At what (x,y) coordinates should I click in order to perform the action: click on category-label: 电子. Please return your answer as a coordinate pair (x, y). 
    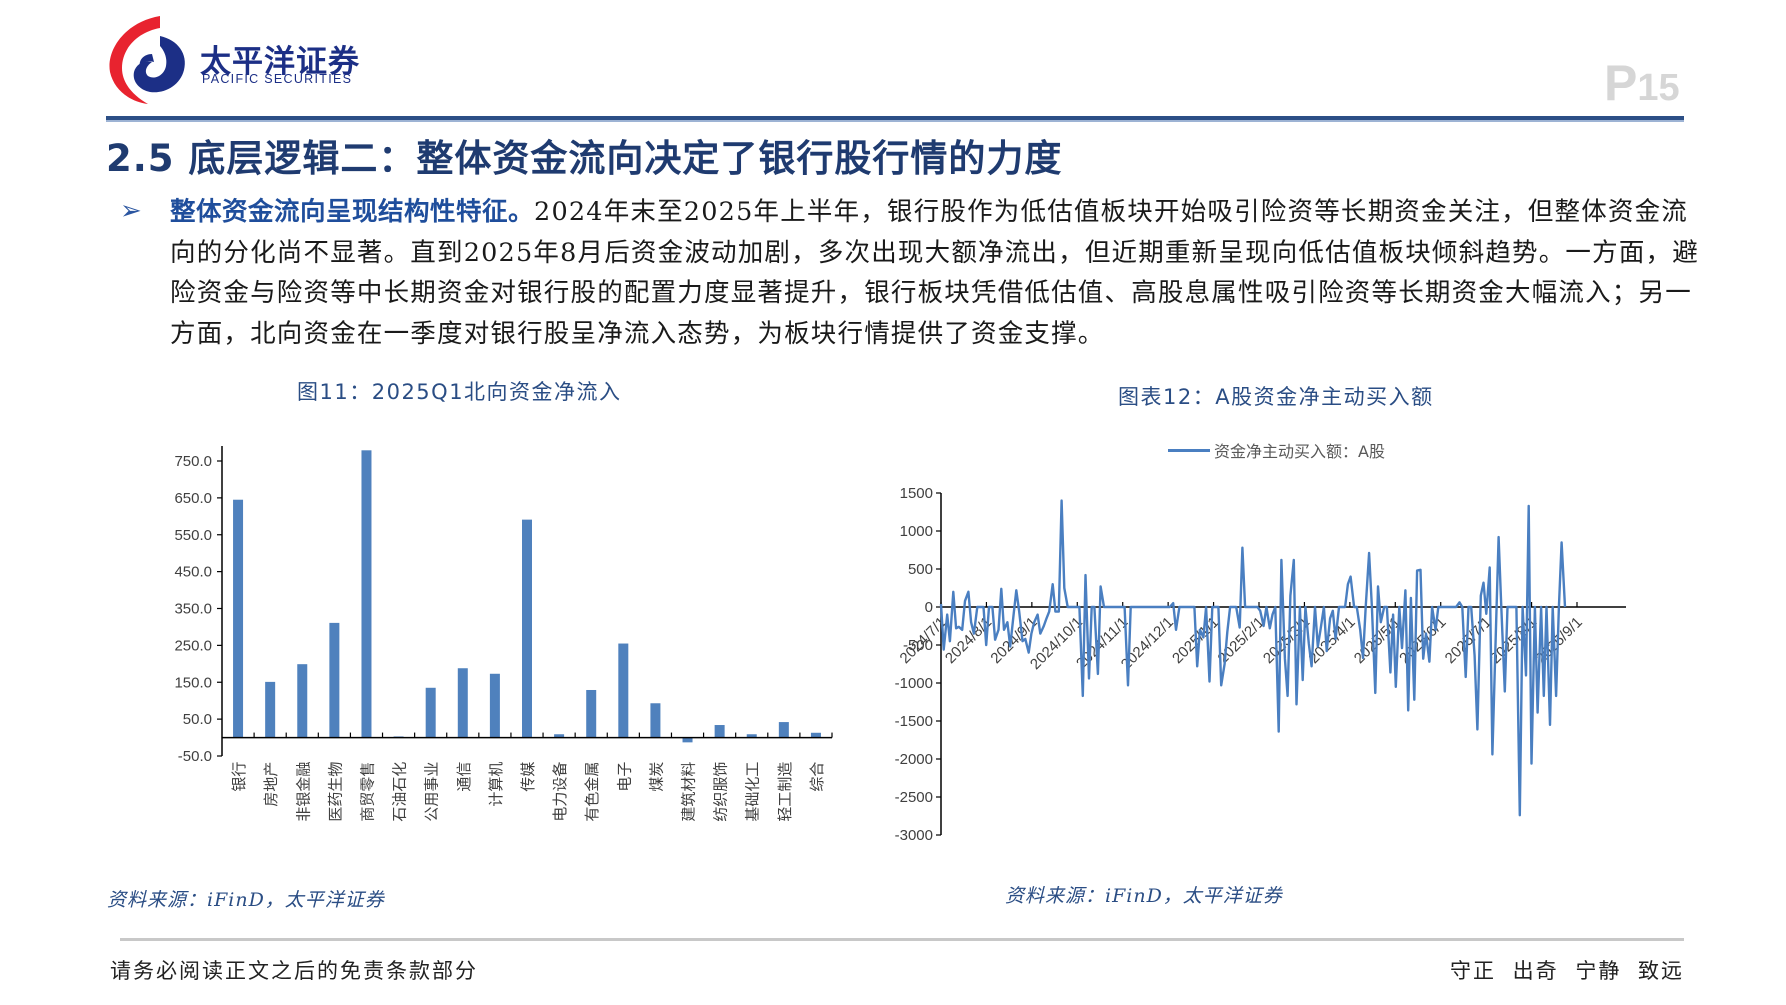
    Looking at the image, I should click on (624, 777).